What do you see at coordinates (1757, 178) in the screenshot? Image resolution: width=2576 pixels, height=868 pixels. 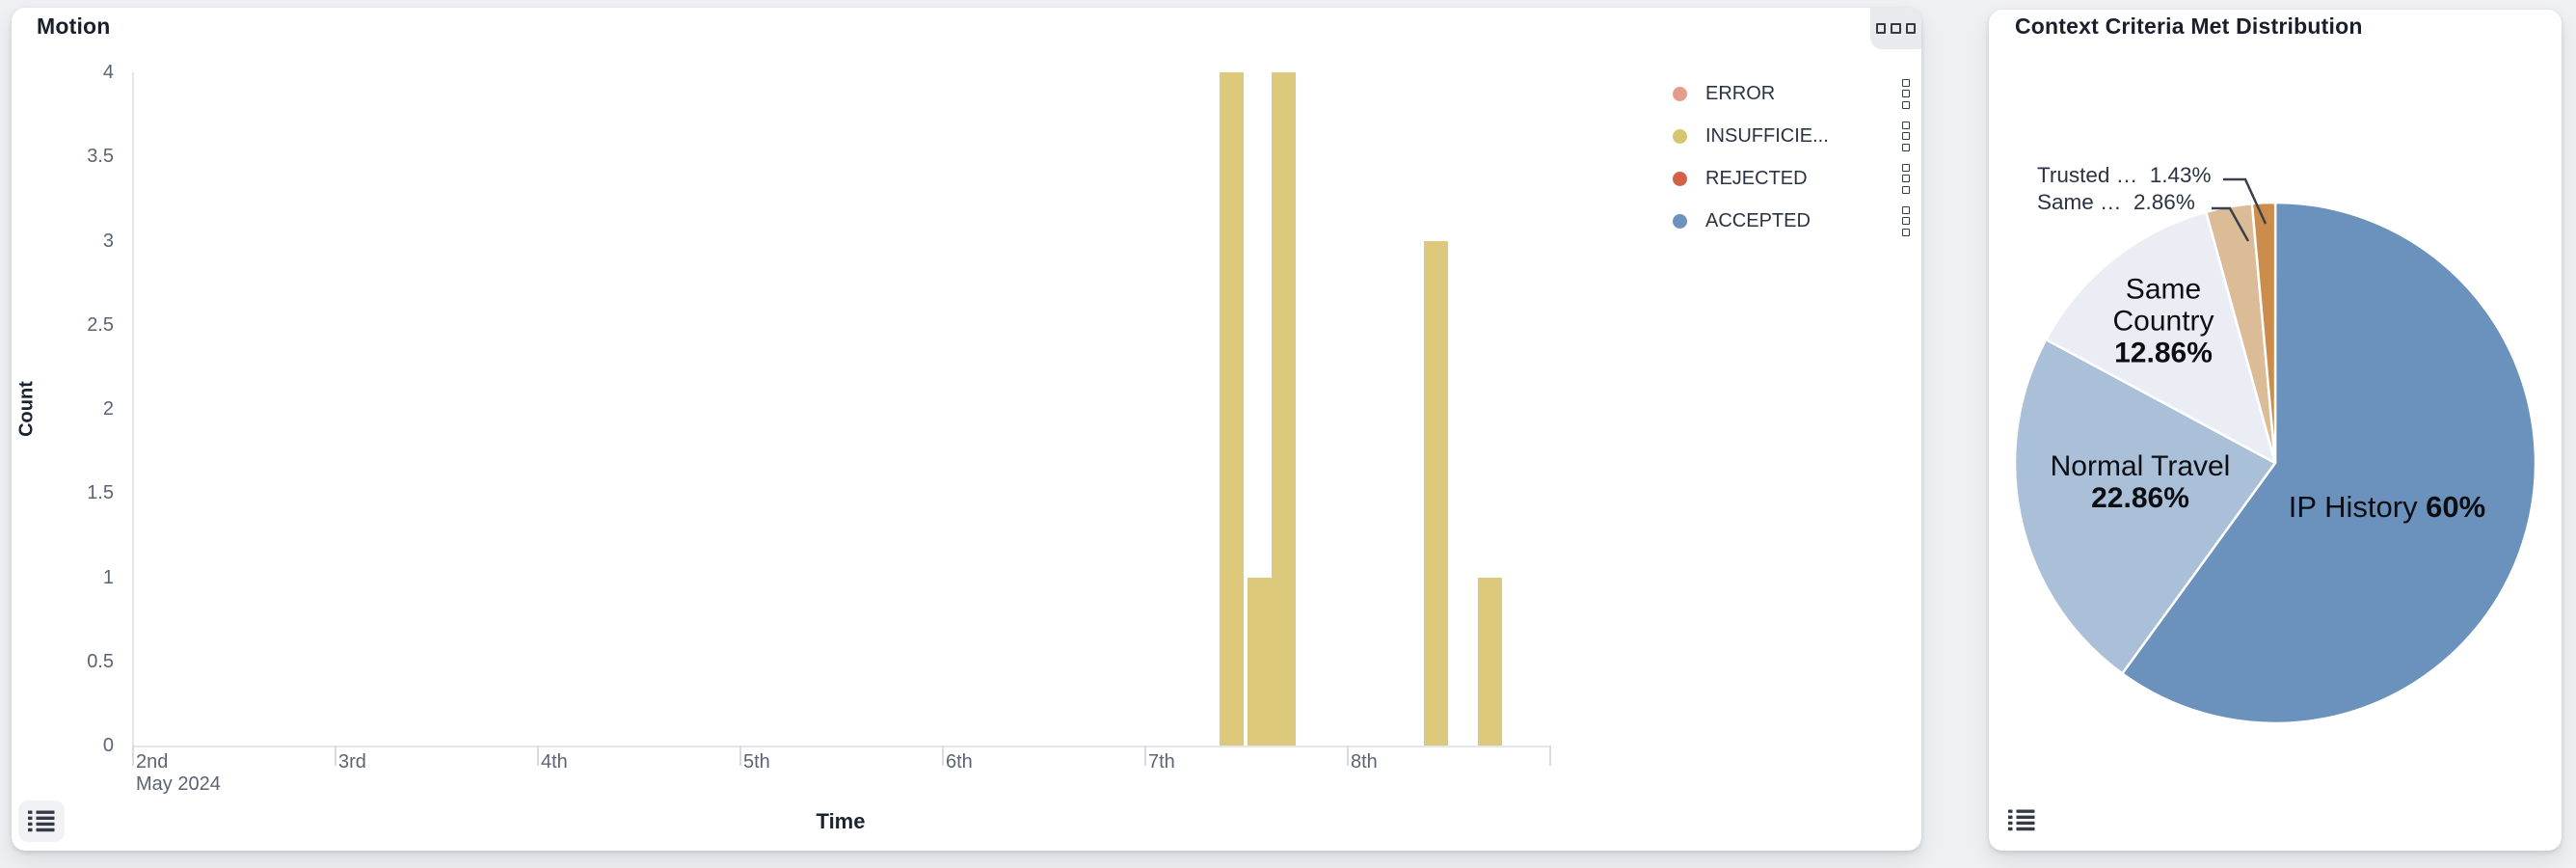 I see `legend-item-label: REJECTED` at bounding box center [1757, 178].